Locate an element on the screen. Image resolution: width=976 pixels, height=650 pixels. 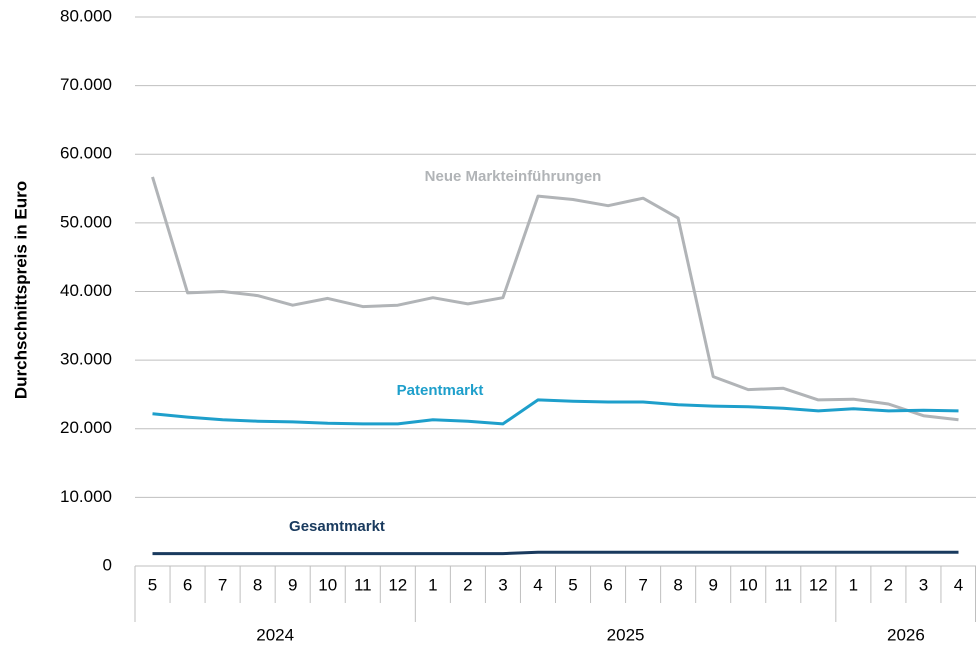
series-label: Gesamtmarkt is located at coordinates (337, 526).